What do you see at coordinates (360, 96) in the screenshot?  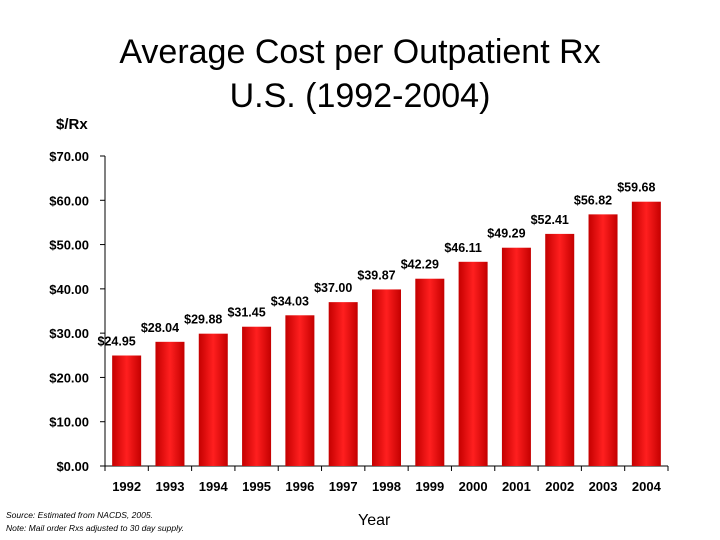 I see `chart-title-line-2: U.S. (1992-2004)` at bounding box center [360, 96].